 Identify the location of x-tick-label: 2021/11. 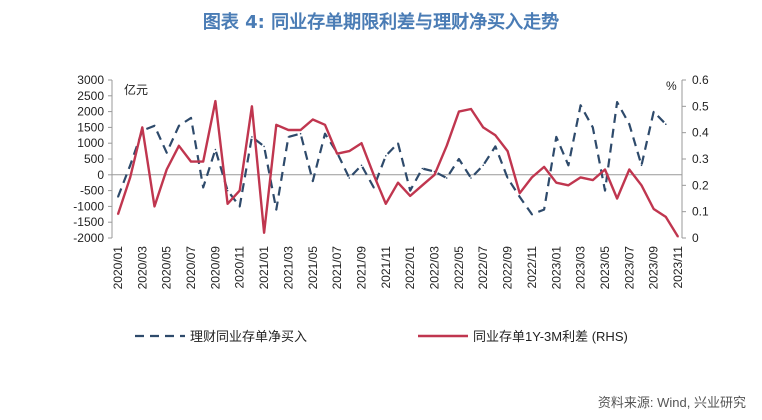
(386, 267).